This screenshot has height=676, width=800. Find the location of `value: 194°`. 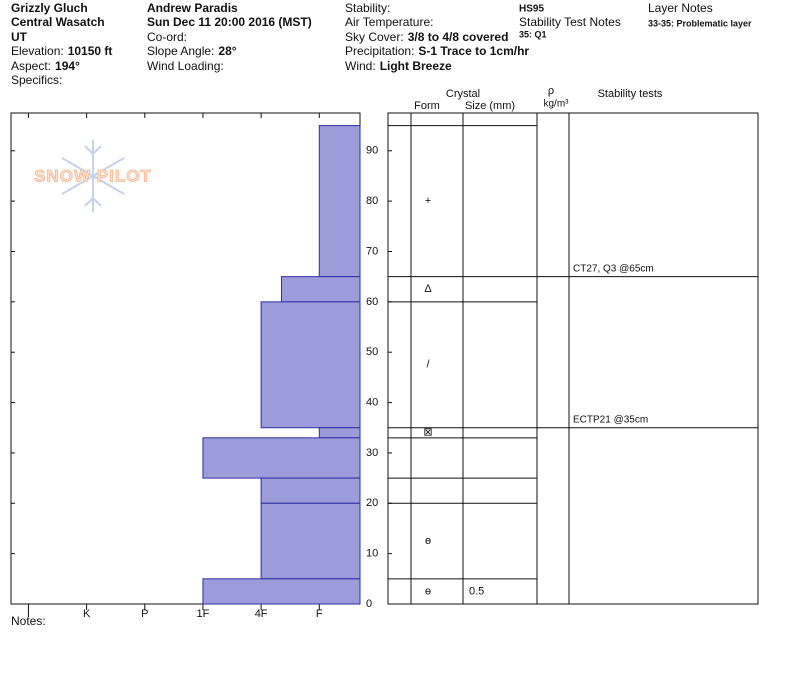

value: 194° is located at coordinates (67, 66).